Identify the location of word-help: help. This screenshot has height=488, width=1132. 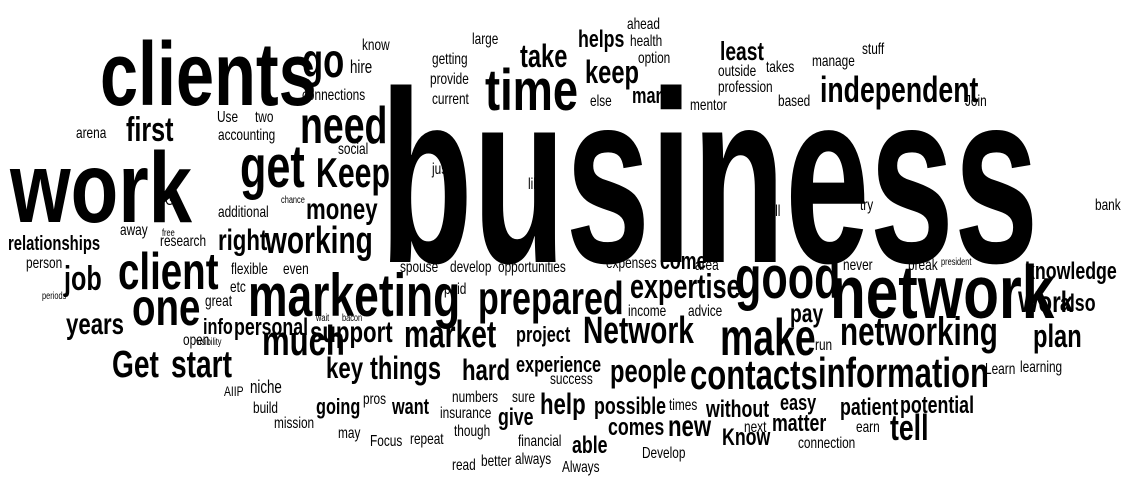
(563, 404).